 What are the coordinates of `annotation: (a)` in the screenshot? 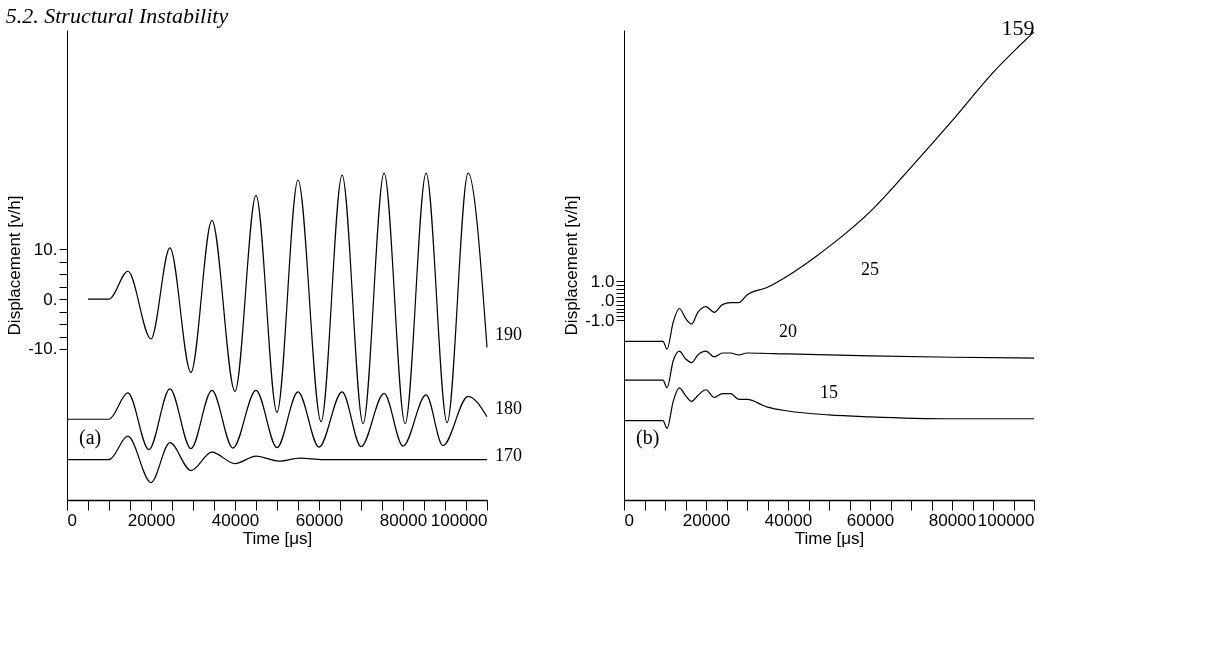 It's located at (90, 437).